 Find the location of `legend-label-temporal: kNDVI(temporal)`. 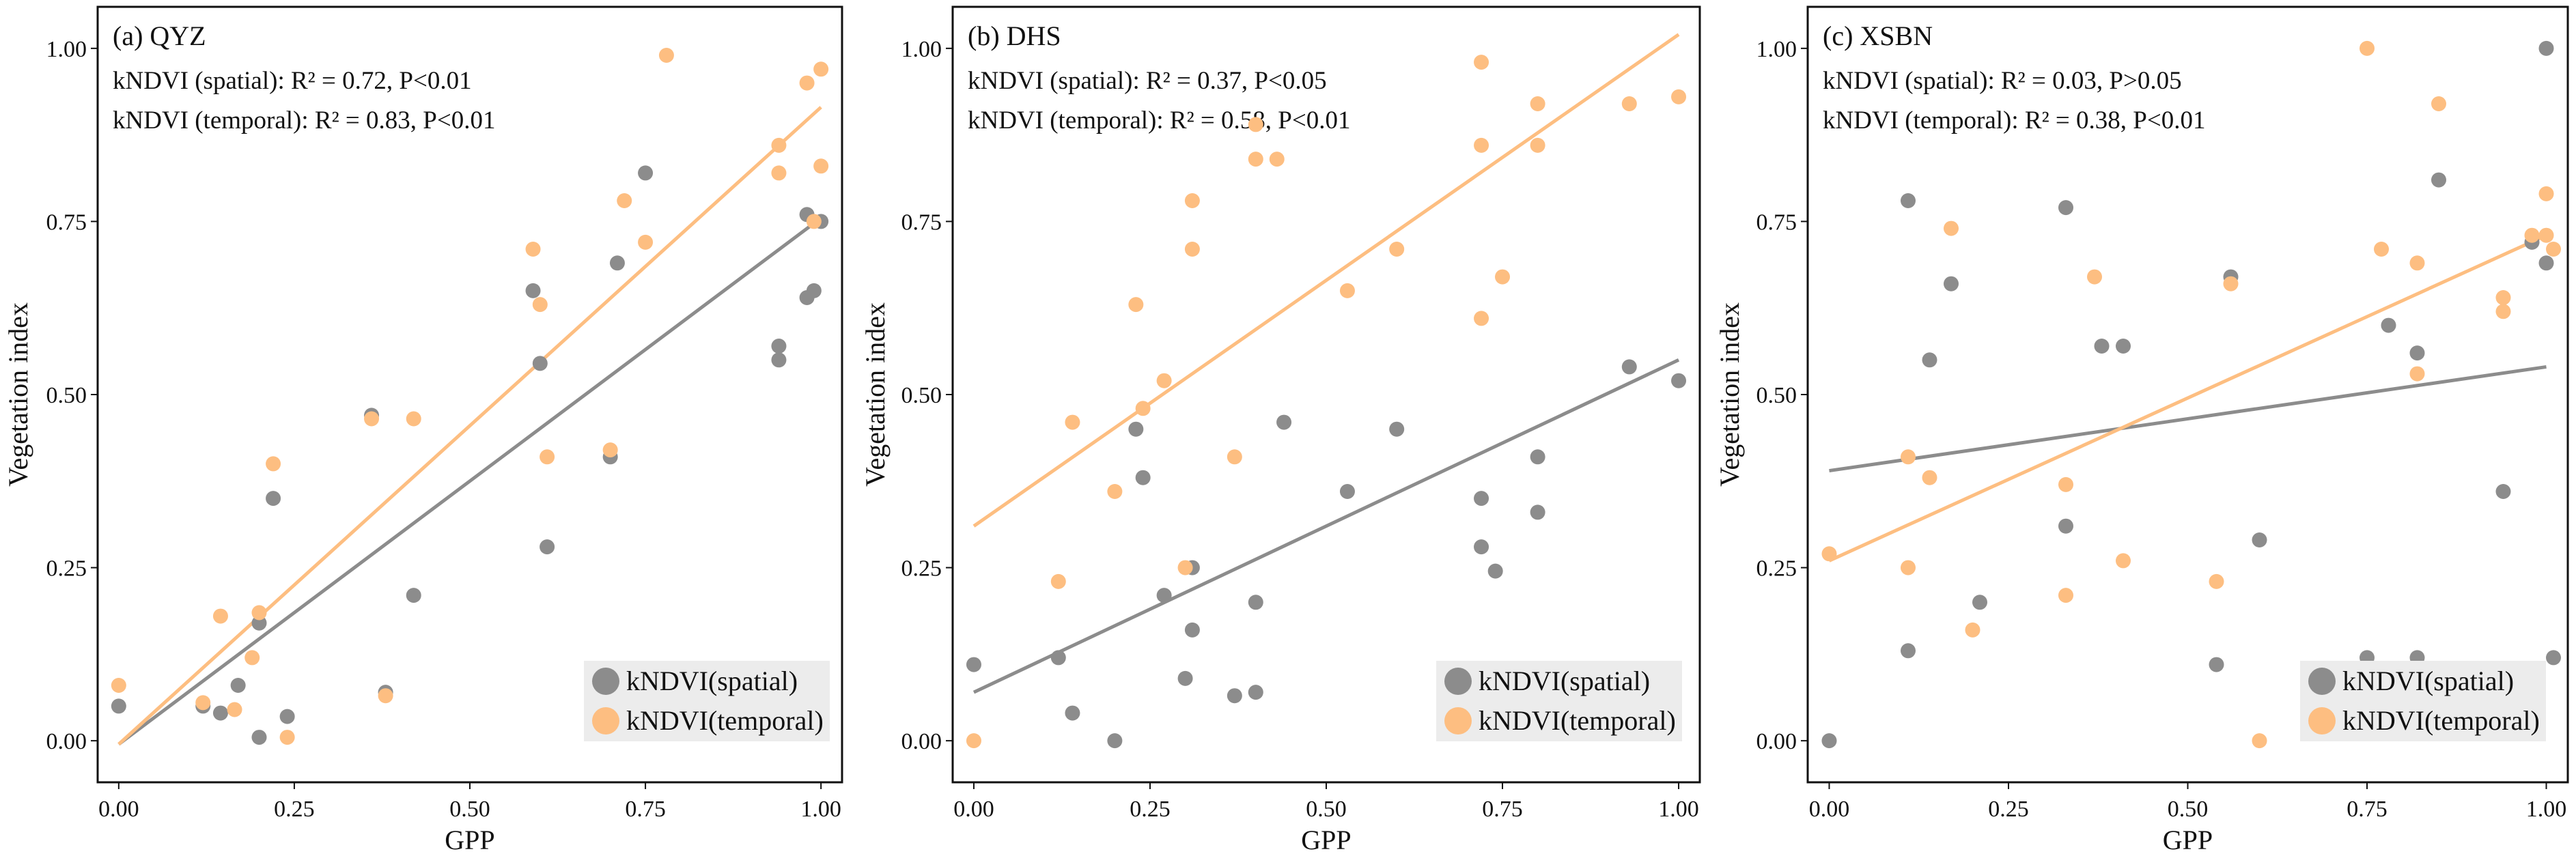

legend-label-temporal: kNDVI(temporal) is located at coordinates (1577, 720).